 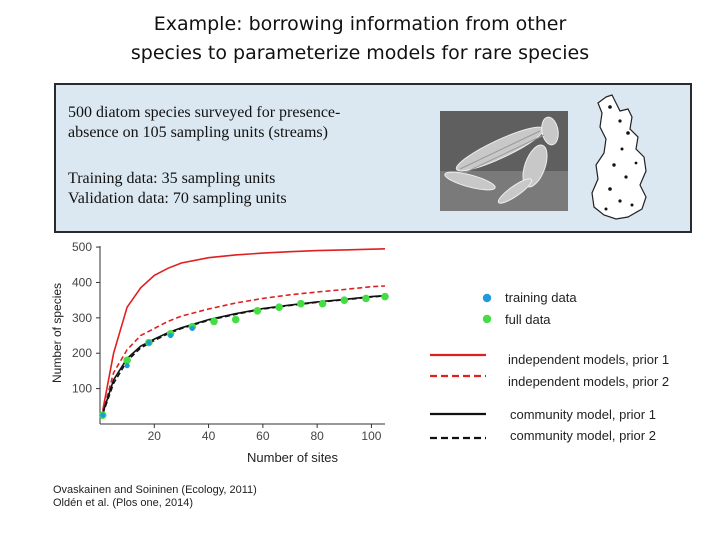 What do you see at coordinates (82, 389) in the screenshot?
I see `y-tick-label: 100` at bounding box center [82, 389].